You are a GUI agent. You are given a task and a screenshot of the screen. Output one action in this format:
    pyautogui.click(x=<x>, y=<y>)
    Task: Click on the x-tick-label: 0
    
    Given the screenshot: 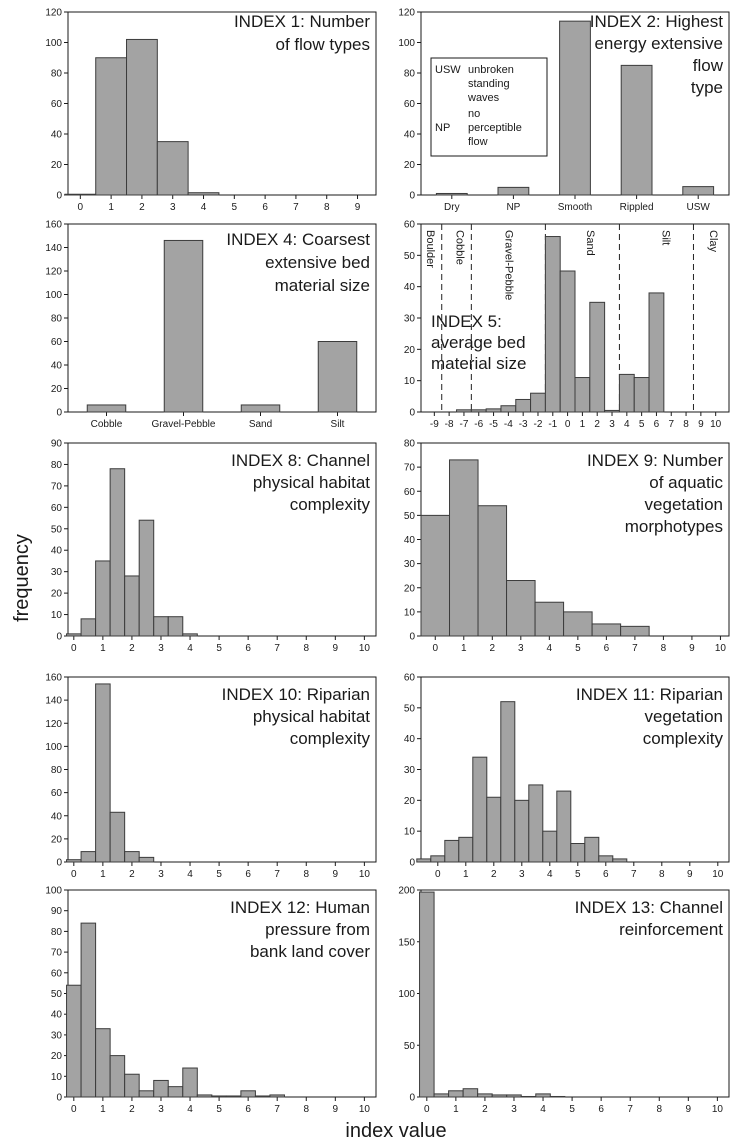 What is the action you would take?
    pyautogui.click(x=81, y=207)
    